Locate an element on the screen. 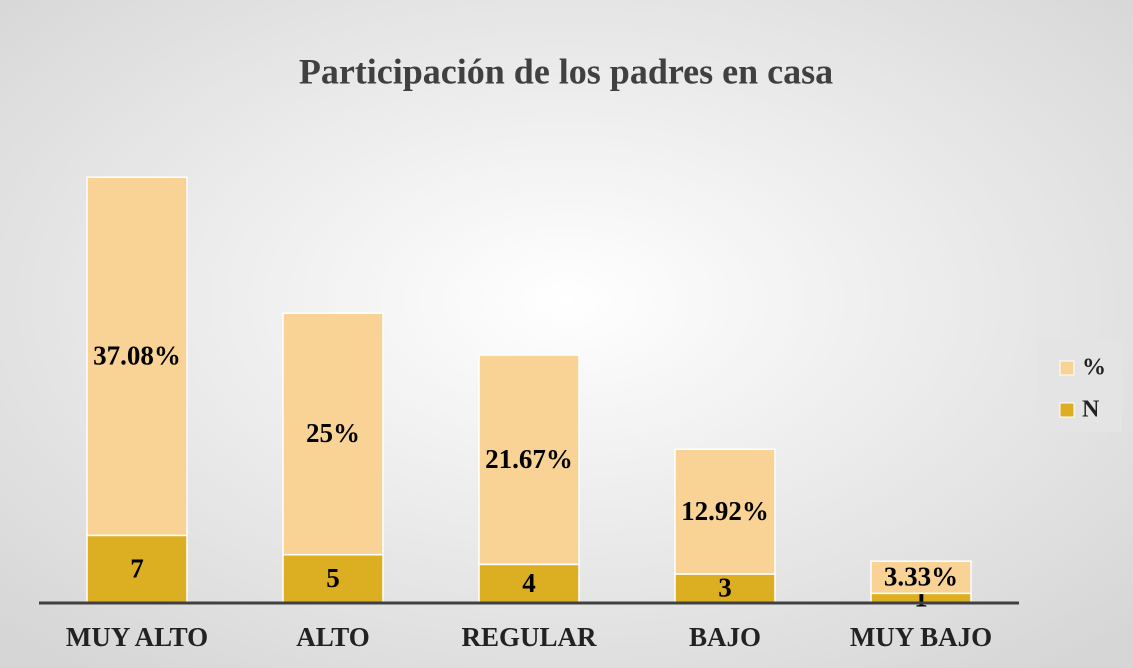  data-label: 7 is located at coordinates (137, 568).